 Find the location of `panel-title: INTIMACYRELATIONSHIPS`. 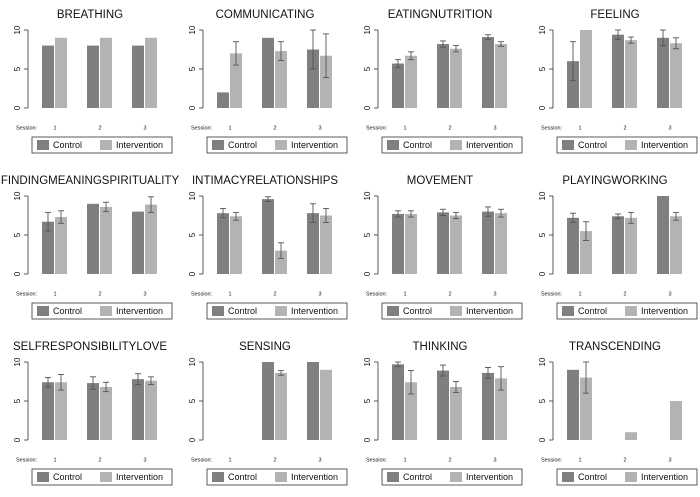

panel-title: INTIMACYRELATIONSHIPS is located at coordinates (265, 181).